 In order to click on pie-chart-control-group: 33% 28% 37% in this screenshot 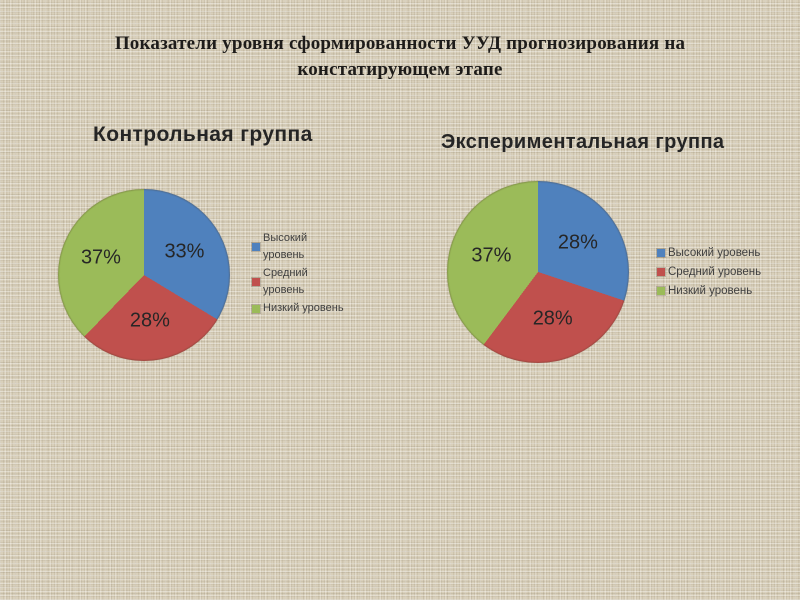, I will do `click(144, 275)`.